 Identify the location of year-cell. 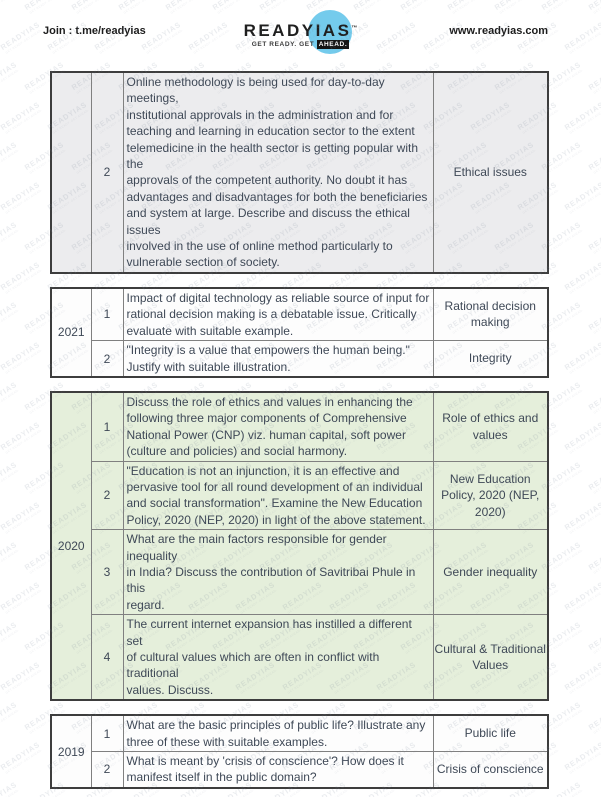
(71, 172).